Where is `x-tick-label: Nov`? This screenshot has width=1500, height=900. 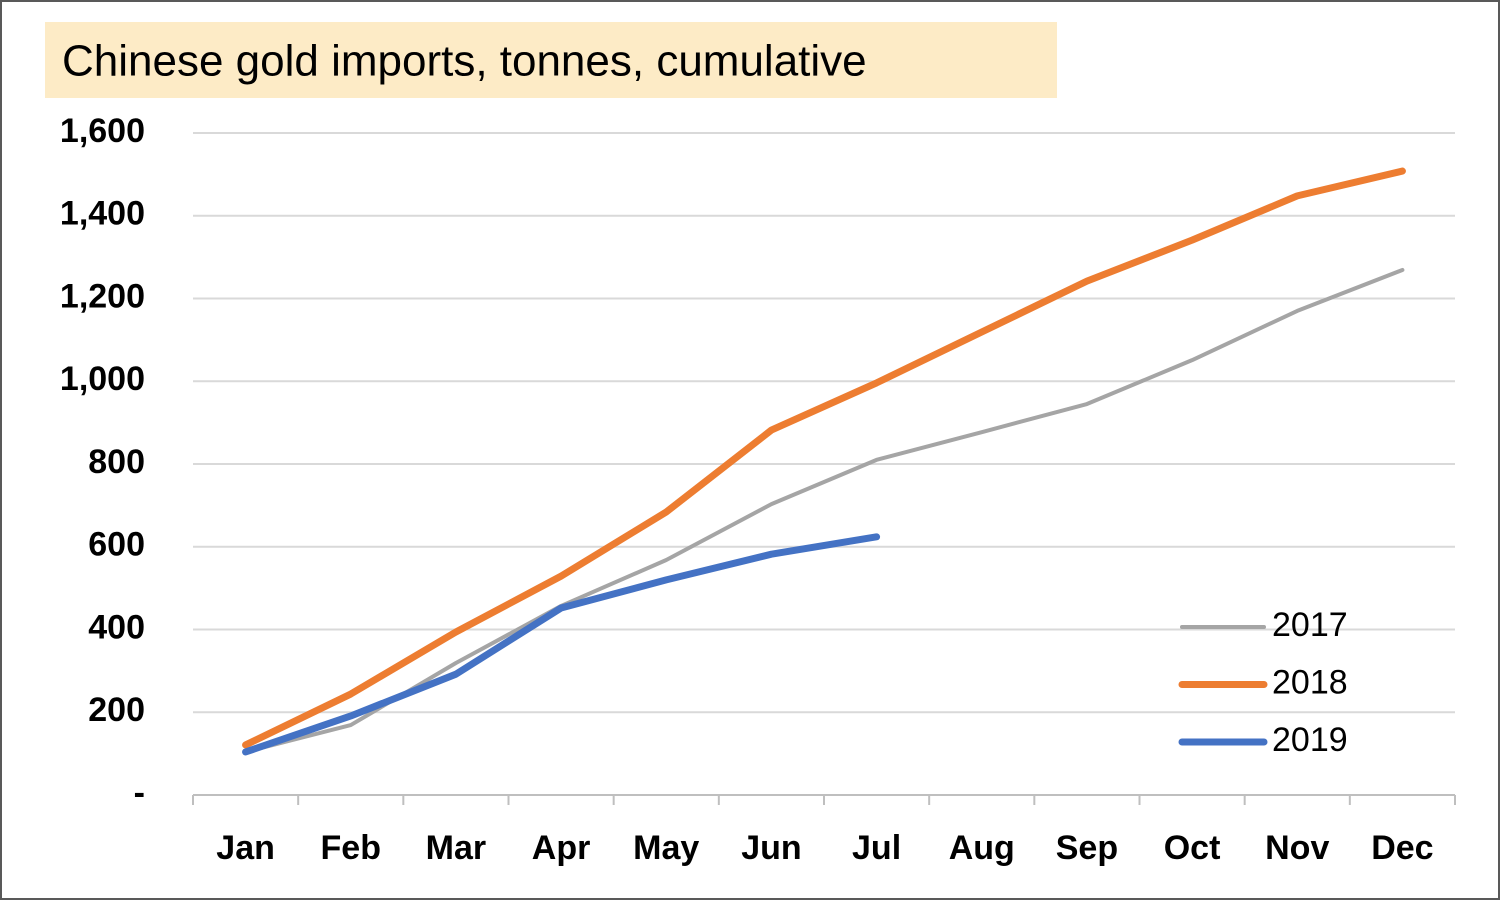 x-tick-label: Nov is located at coordinates (1297, 848).